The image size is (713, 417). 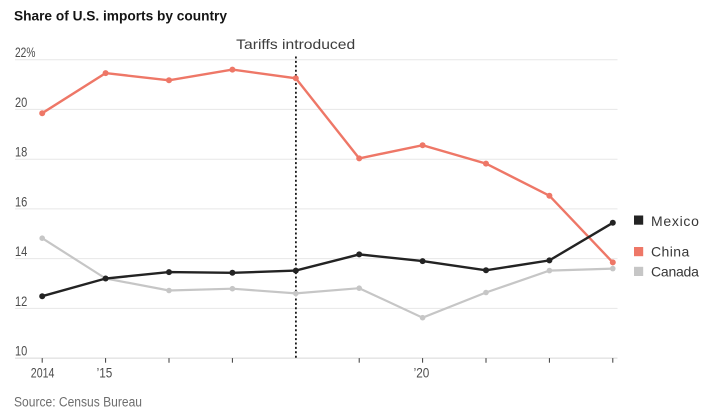 I want to click on svg-text:Share of U.S. imports by count: Share of U.S. imports by country, so click(x=120, y=16).